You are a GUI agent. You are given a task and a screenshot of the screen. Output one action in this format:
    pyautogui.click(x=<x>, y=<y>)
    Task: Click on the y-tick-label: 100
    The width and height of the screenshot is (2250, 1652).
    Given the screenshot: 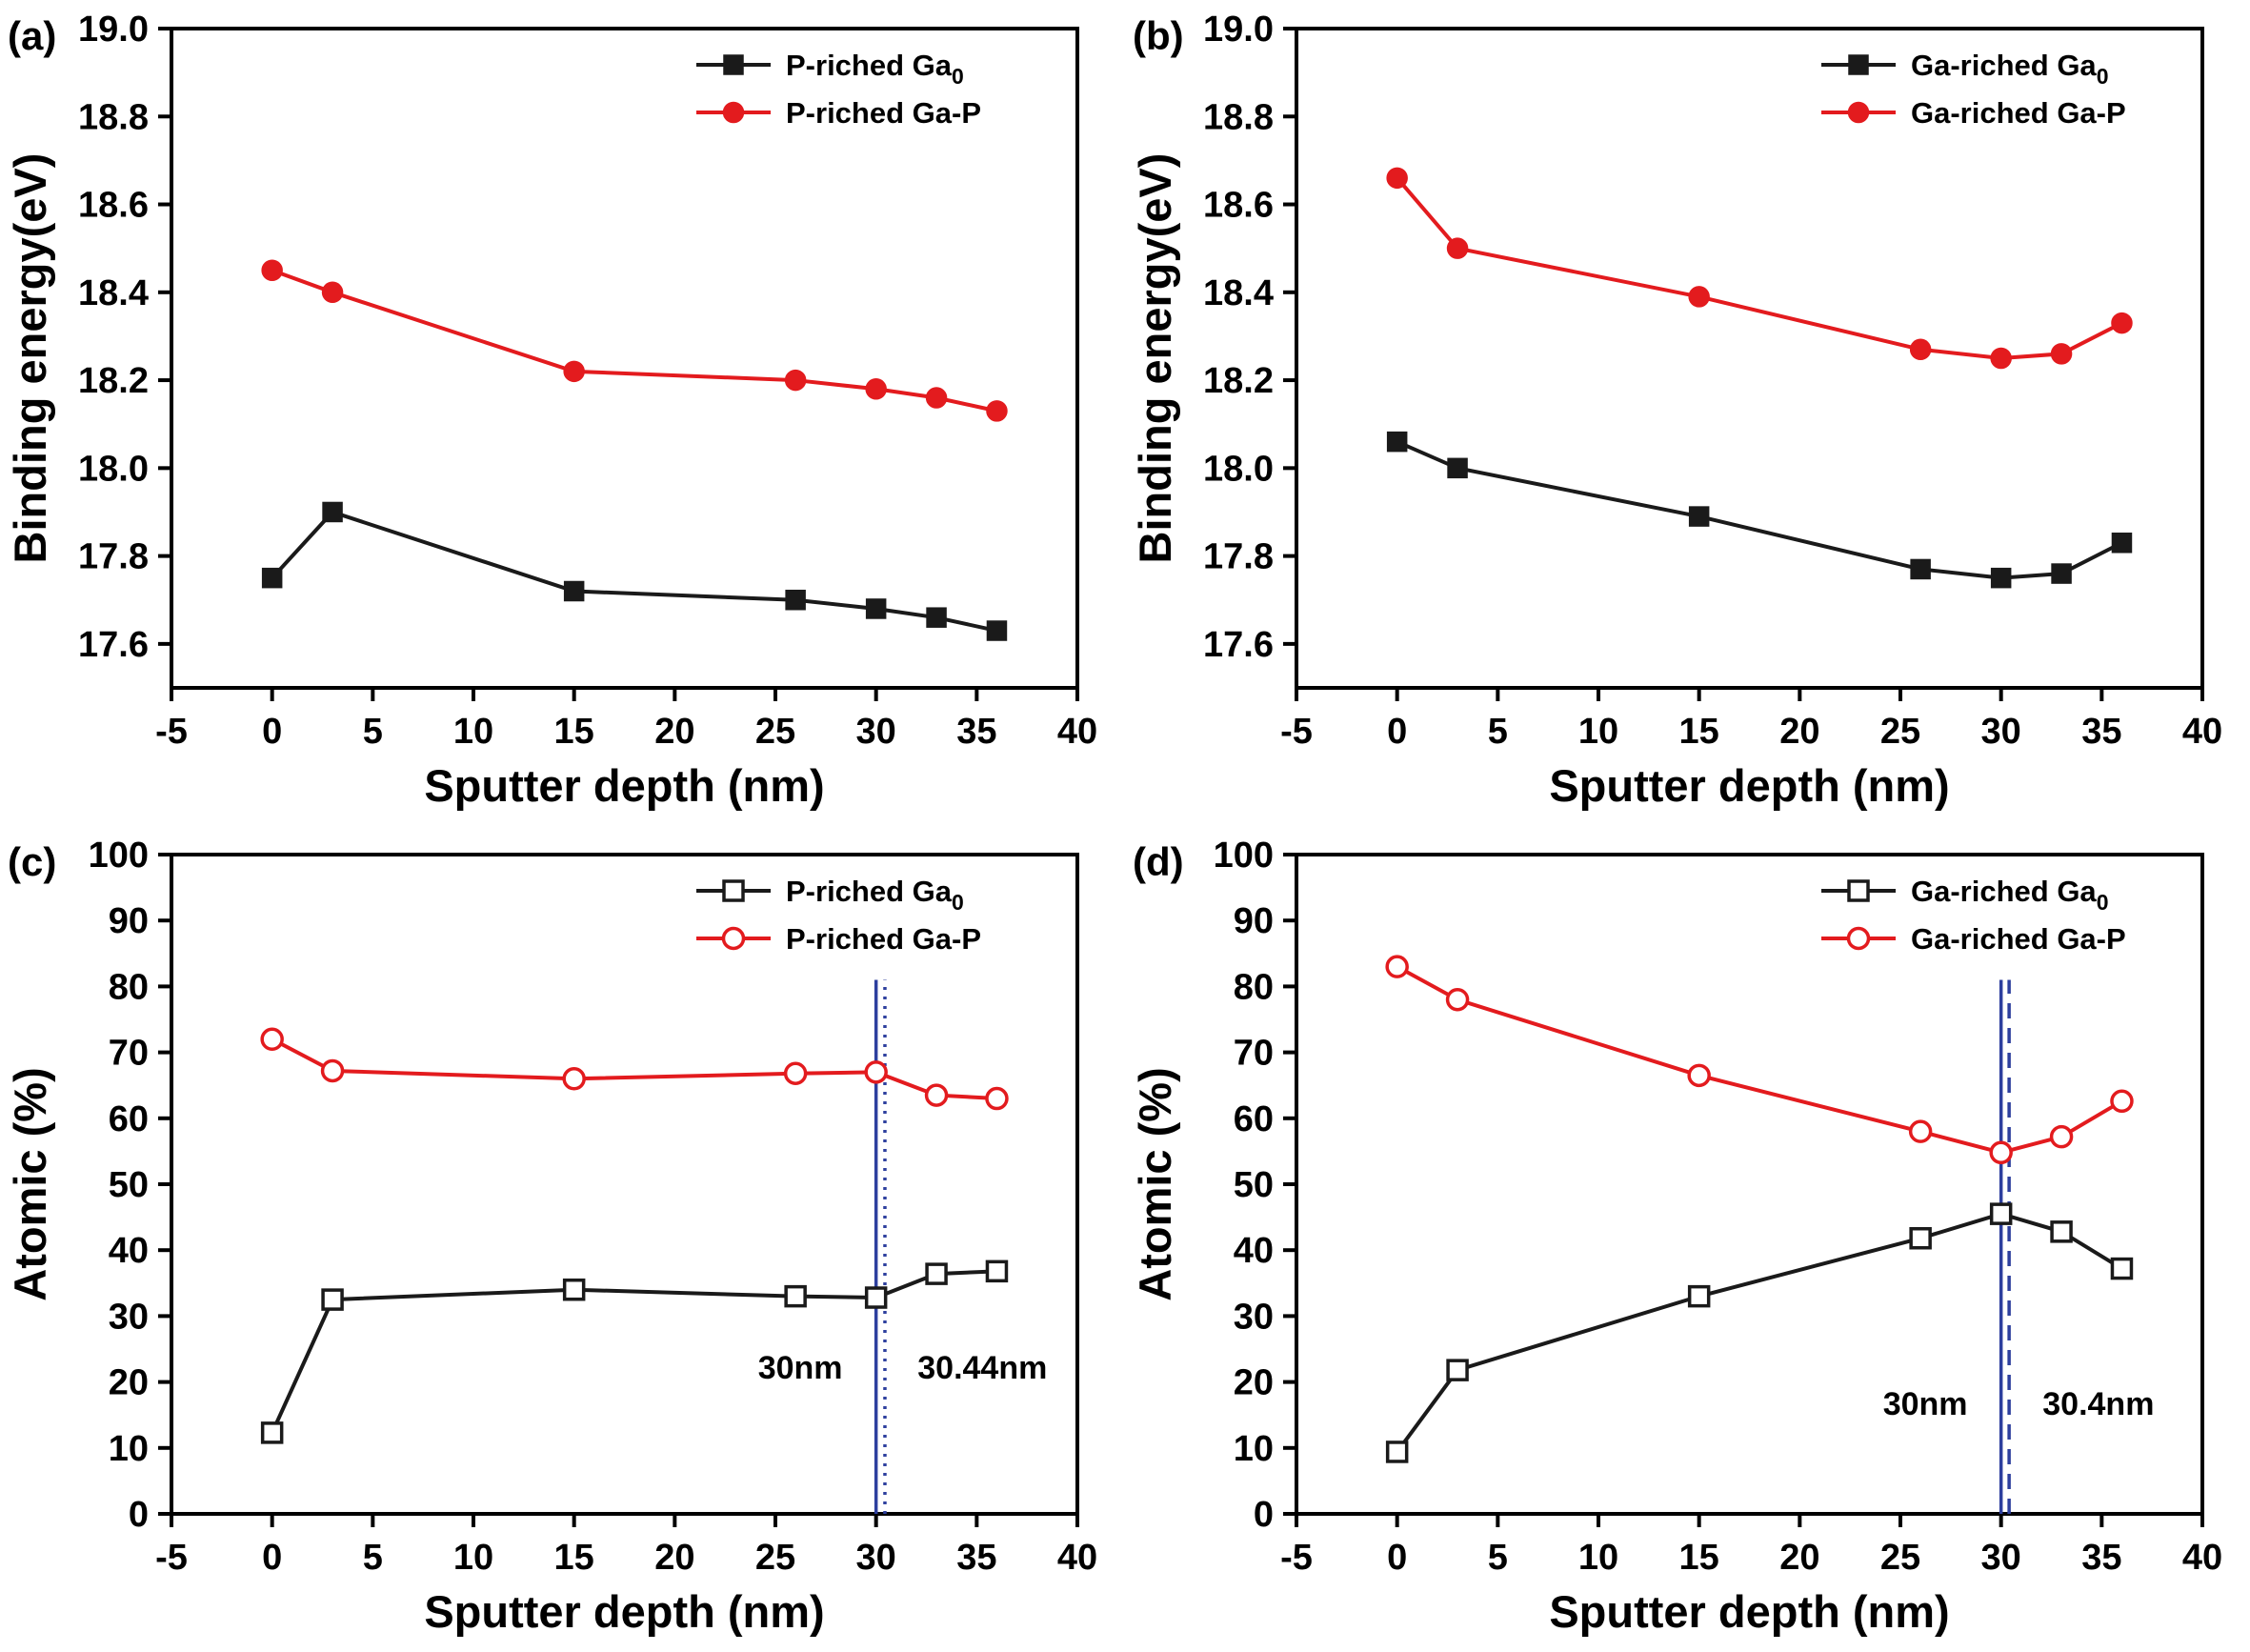 What is the action you would take?
    pyautogui.click(x=1244, y=856)
    